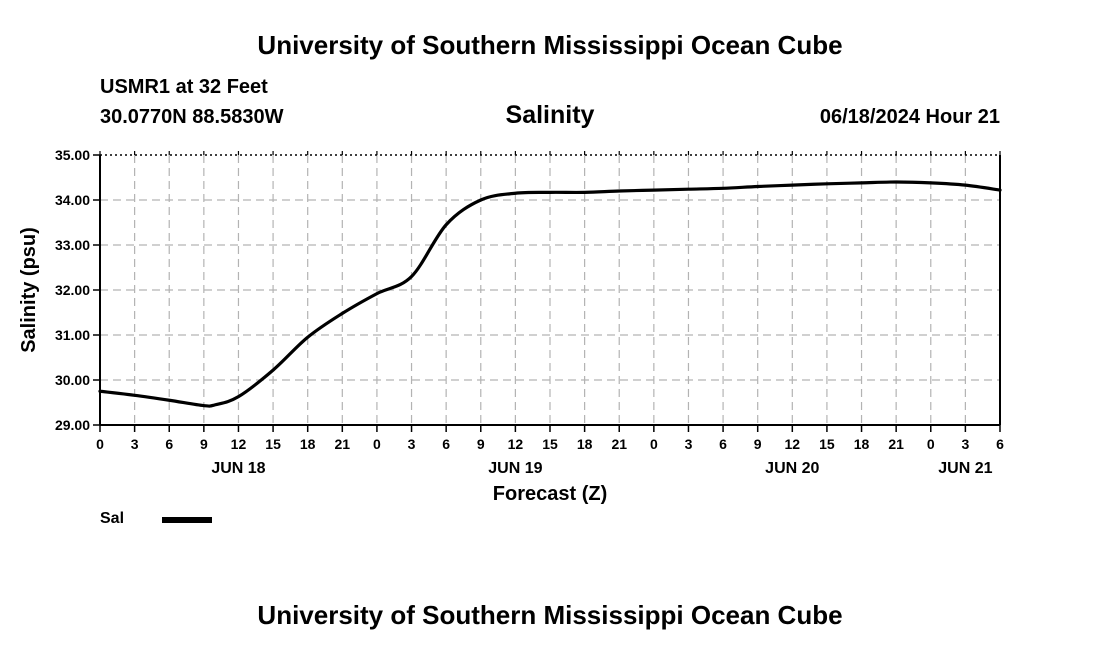 This screenshot has width=1100, height=650. Describe the element at coordinates (72, 155) in the screenshot. I see `y-tick-label: 35.00` at that location.